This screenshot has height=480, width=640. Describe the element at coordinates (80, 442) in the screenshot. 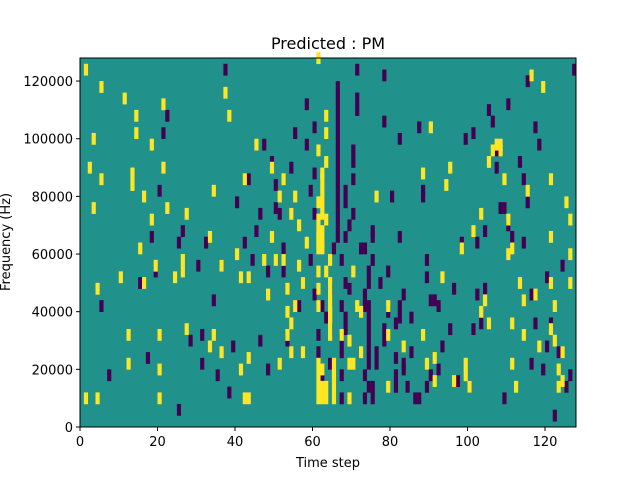

I see `x-tick-label: 0` at that location.